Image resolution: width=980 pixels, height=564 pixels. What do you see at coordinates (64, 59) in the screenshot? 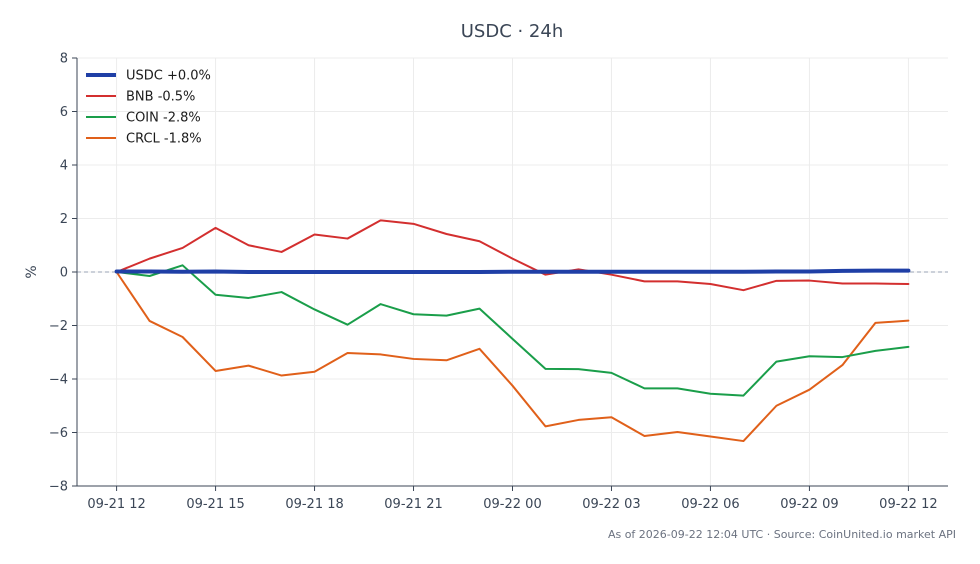
I see `y-tick-label: 8` at bounding box center [64, 59].